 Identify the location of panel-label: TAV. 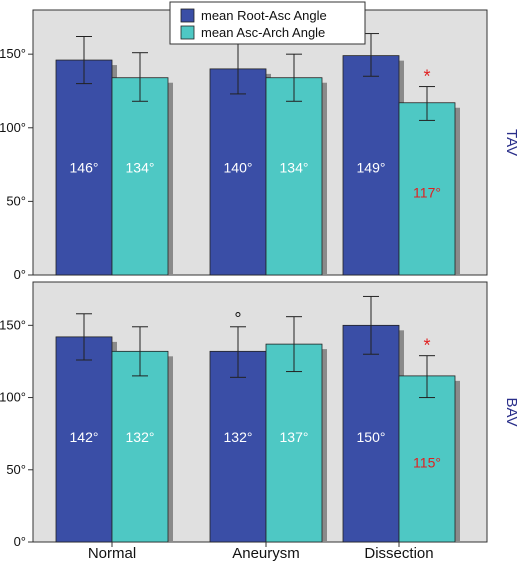
(511, 142).